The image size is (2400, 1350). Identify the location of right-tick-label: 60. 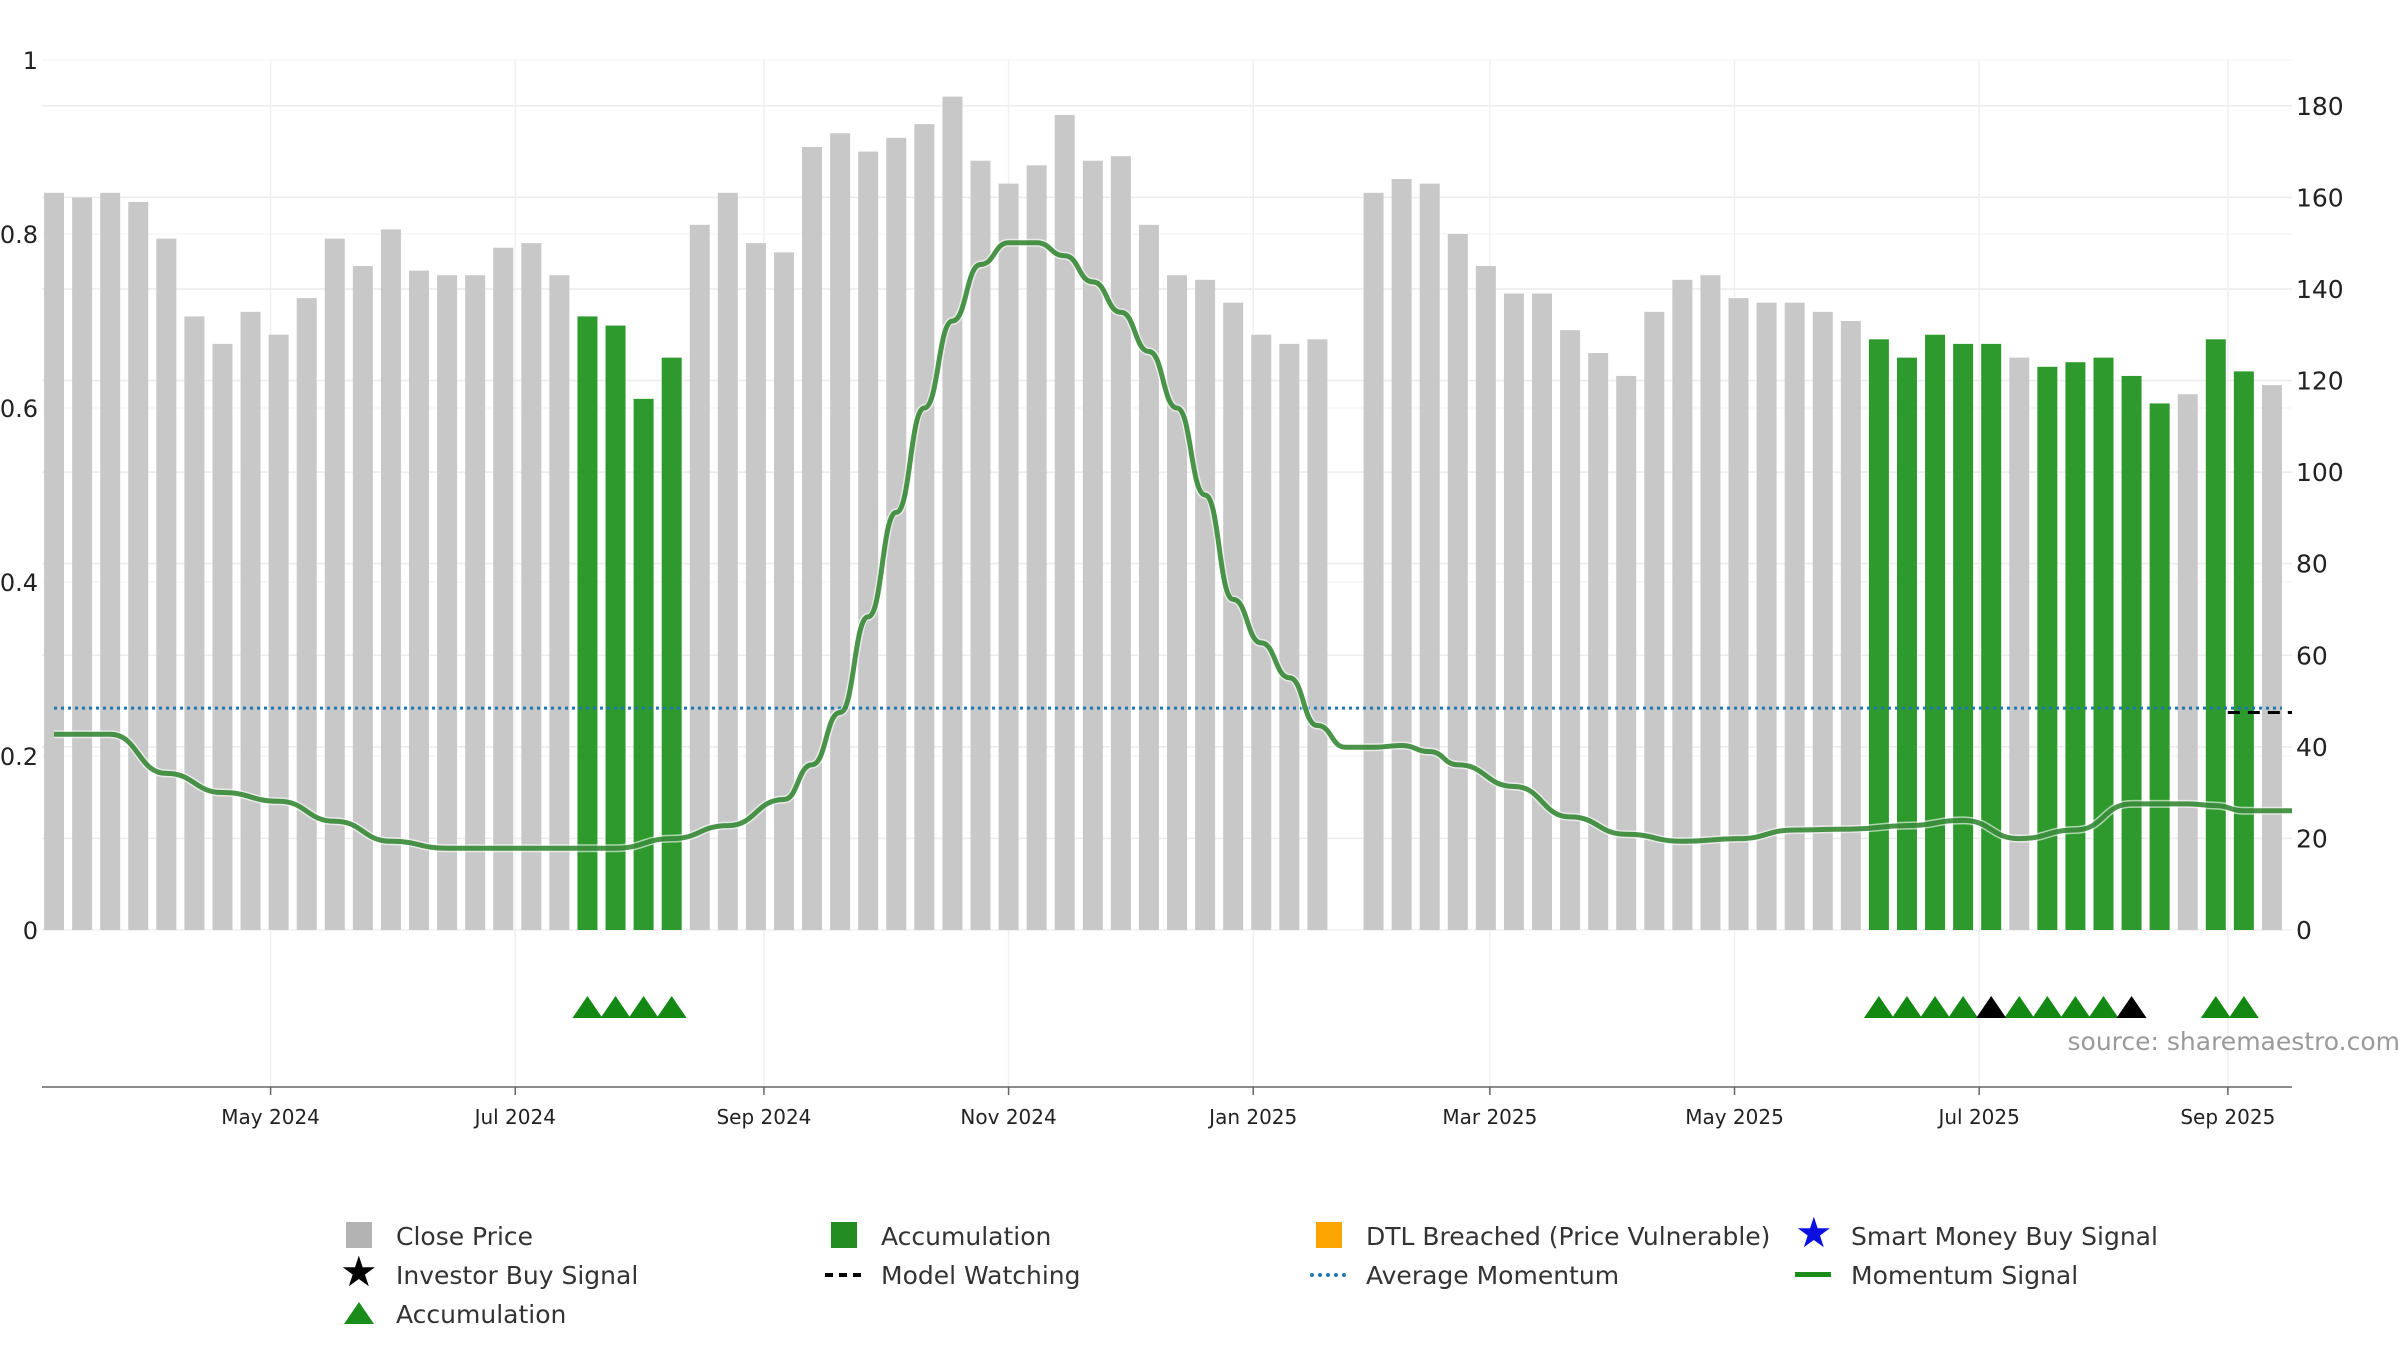
(2312, 655).